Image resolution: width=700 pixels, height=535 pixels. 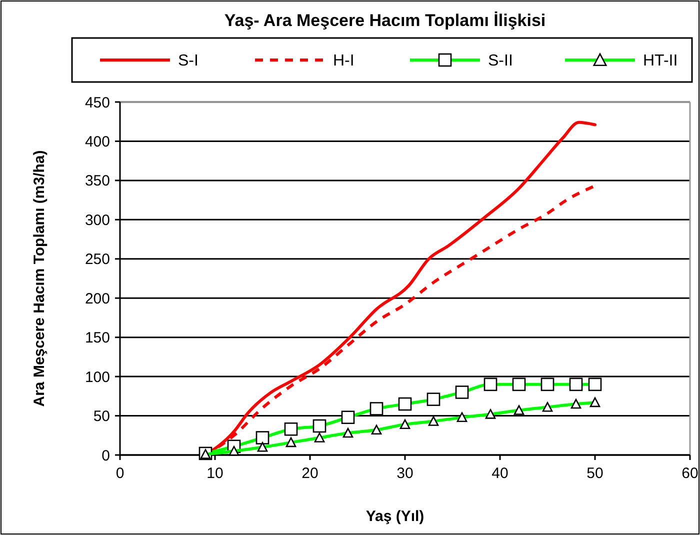 I want to click on y-tick-label: 400, so click(x=97, y=141).